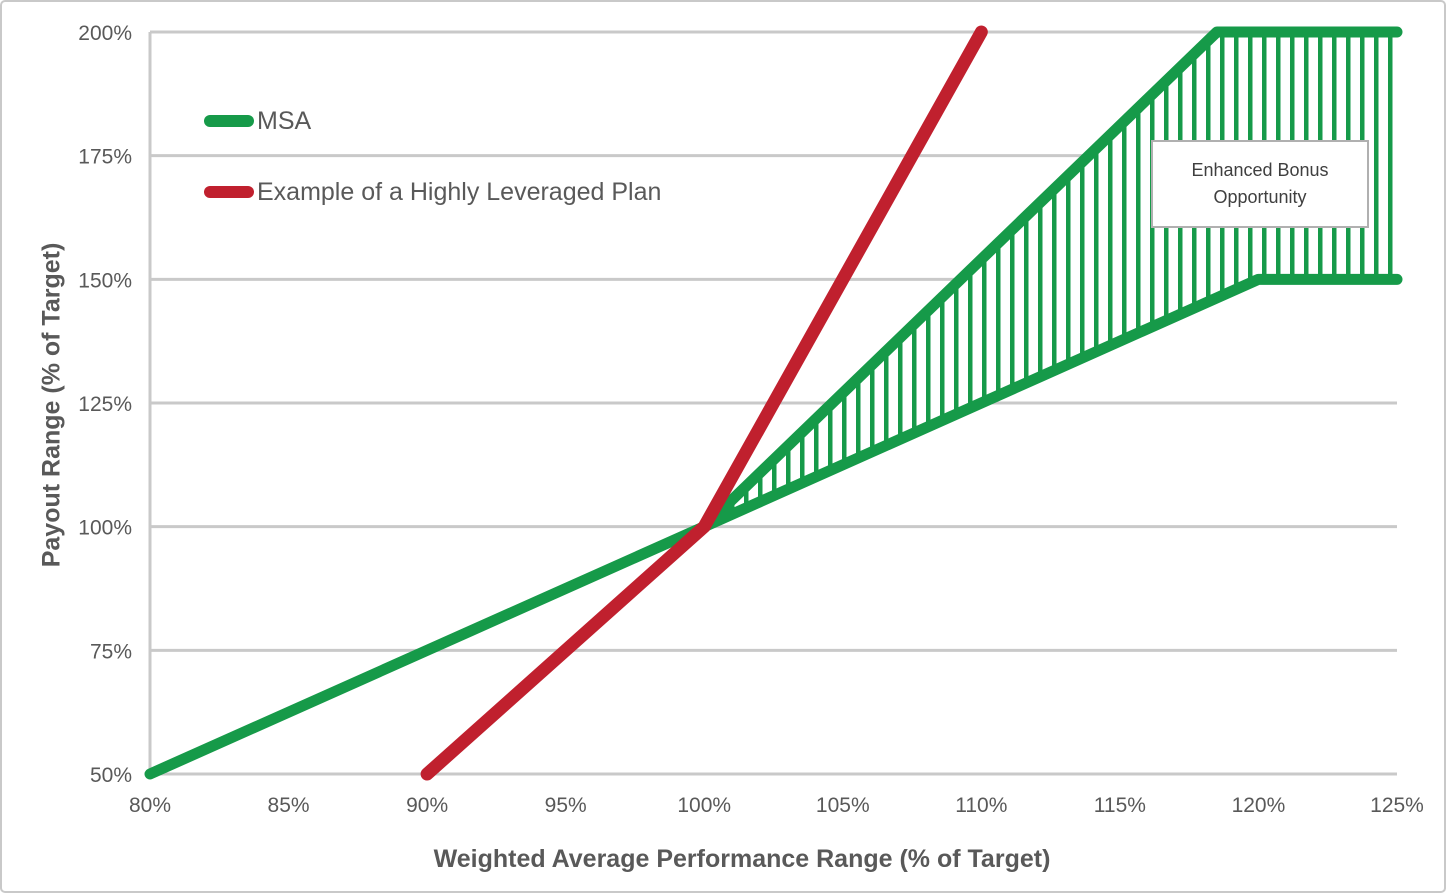 Image resolution: width=1446 pixels, height=893 pixels. I want to click on y-axis-title: Payout Range (% of Target), so click(51, 405).